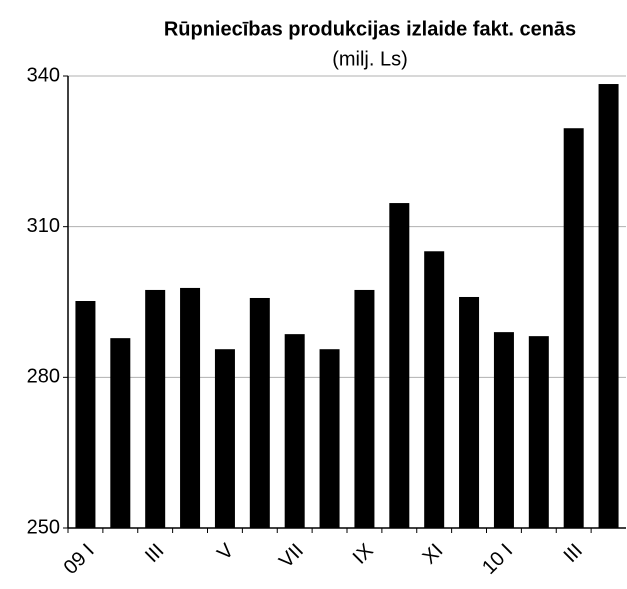  Describe the element at coordinates (43, 377) in the screenshot. I see `y-tick-label: 280` at that location.